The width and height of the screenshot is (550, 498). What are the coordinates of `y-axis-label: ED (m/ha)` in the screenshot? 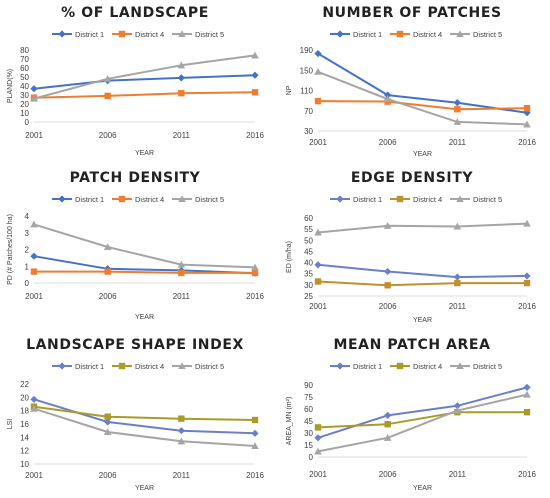 It's located at (289, 257).